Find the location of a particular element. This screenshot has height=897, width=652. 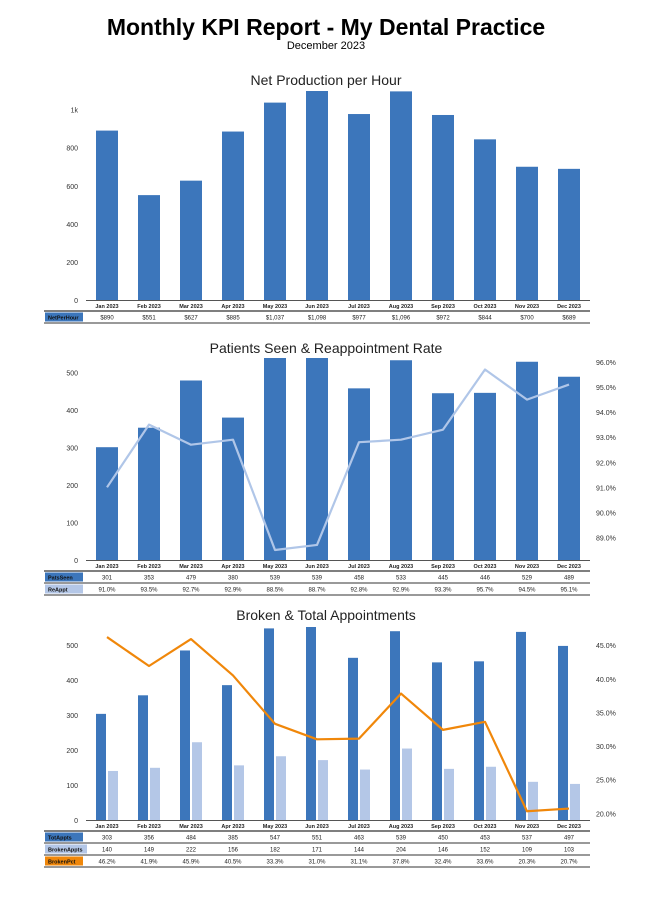

table-cell: $972 is located at coordinates (443, 319).